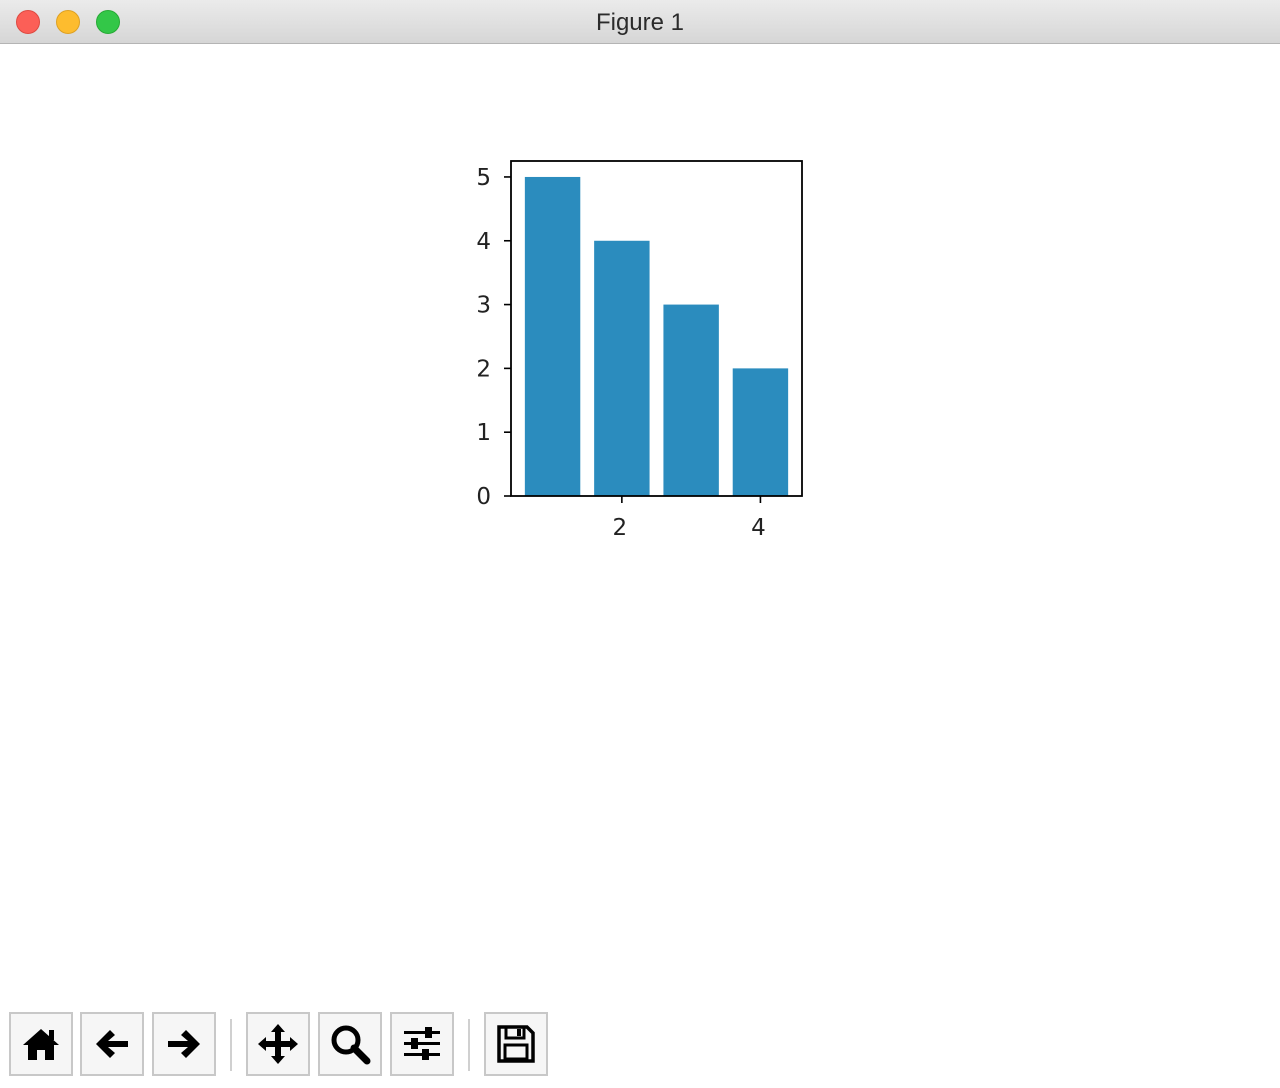  What do you see at coordinates (28, 22) in the screenshot?
I see `close-window-button` at bounding box center [28, 22].